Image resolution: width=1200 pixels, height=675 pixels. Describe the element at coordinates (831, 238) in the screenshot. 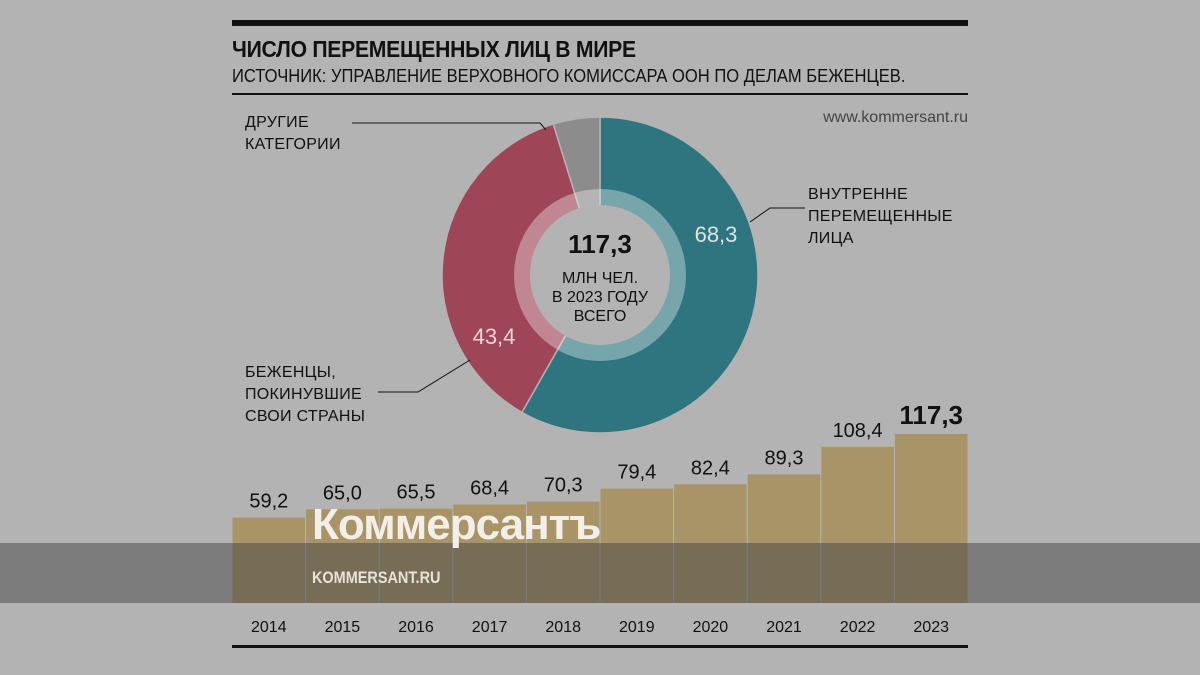

I see `label-line: ЛИЦА` at that location.